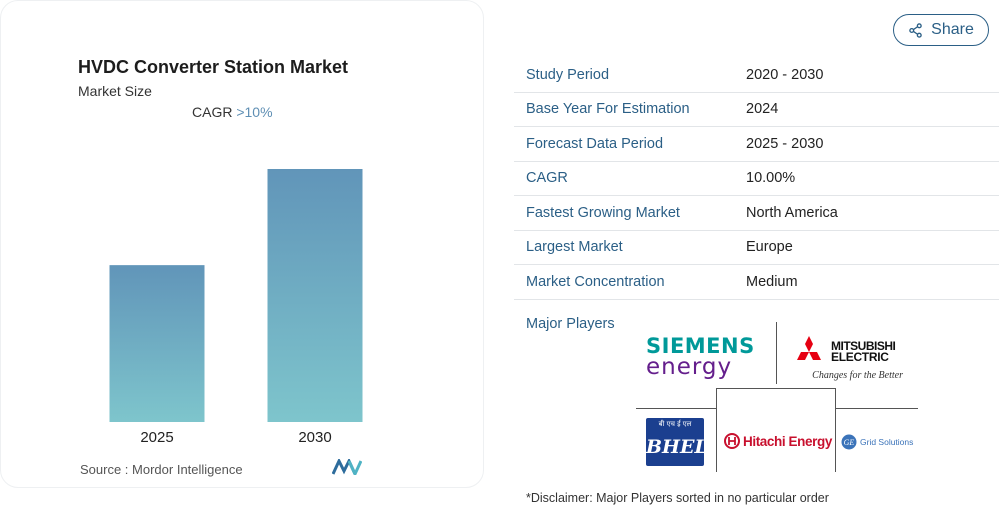 This screenshot has width=999, height=527. Describe the element at coordinates (157, 343) in the screenshot. I see `bar-2025` at that location.